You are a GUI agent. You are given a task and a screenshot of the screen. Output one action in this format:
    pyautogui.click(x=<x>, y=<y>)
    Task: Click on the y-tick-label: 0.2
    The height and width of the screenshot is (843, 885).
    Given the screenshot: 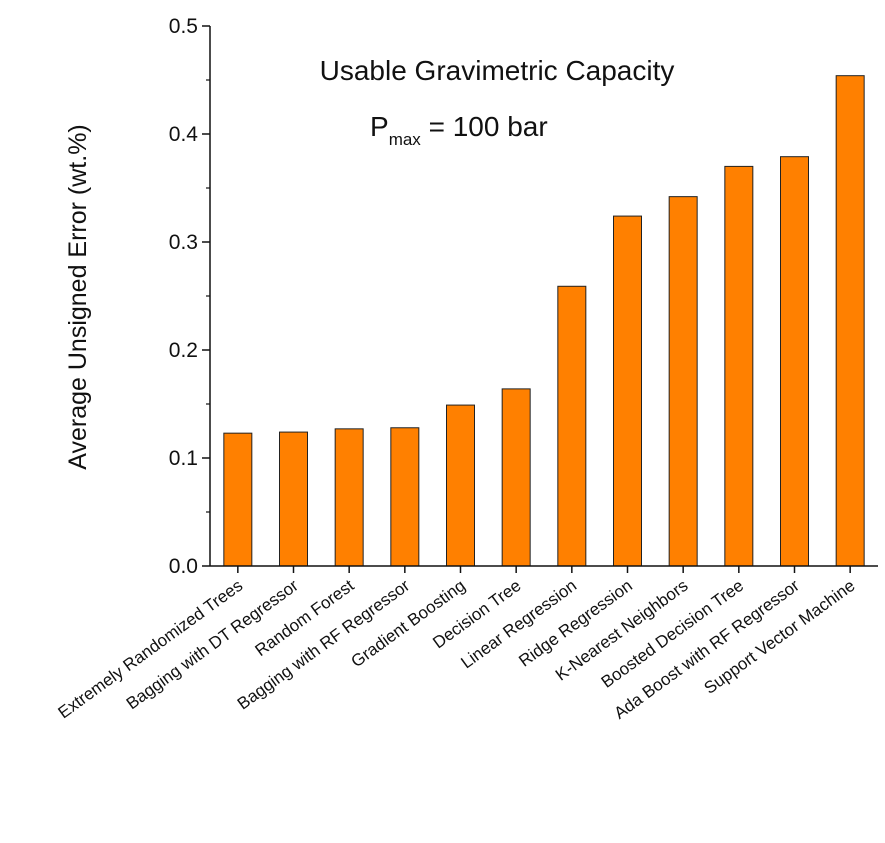 What is the action you would take?
    pyautogui.click(x=183, y=350)
    